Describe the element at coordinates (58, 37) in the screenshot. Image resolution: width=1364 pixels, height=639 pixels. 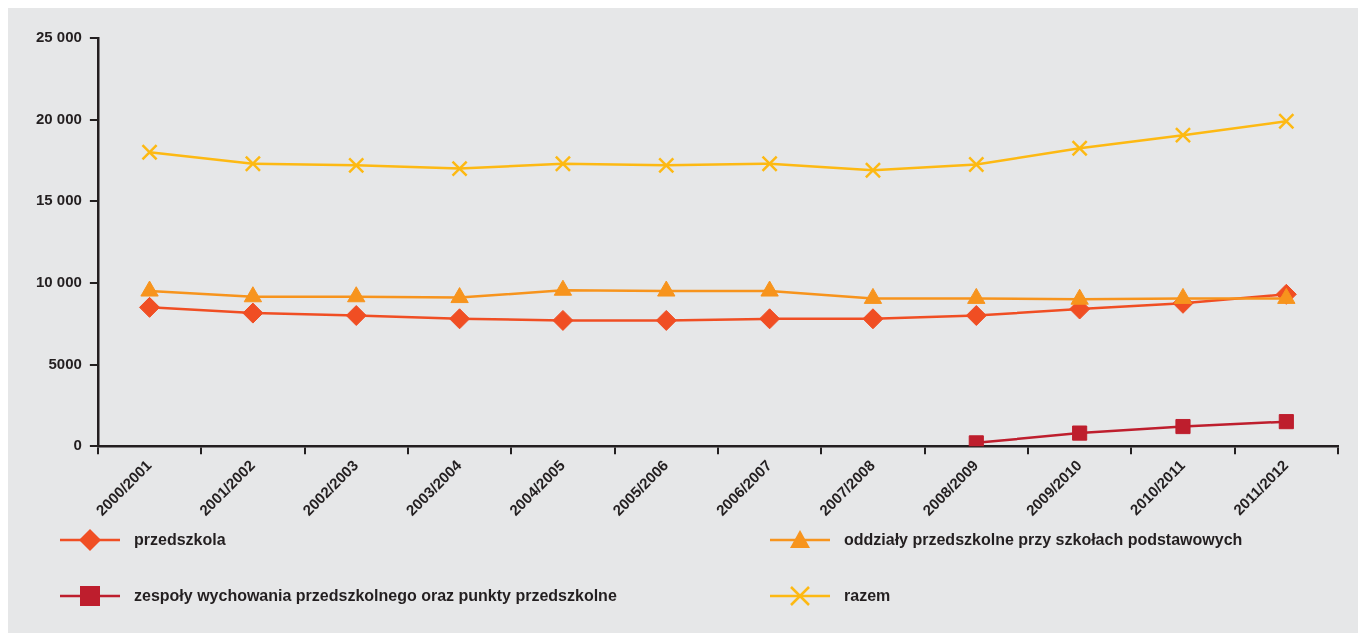
I see `y-tick-label: 25 000` at that location.